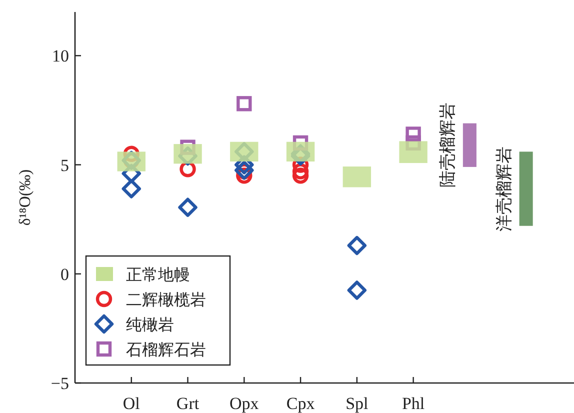 The height and width of the screenshot is (413, 574). I want to click on x-tick-label: Opx, so click(245, 403).